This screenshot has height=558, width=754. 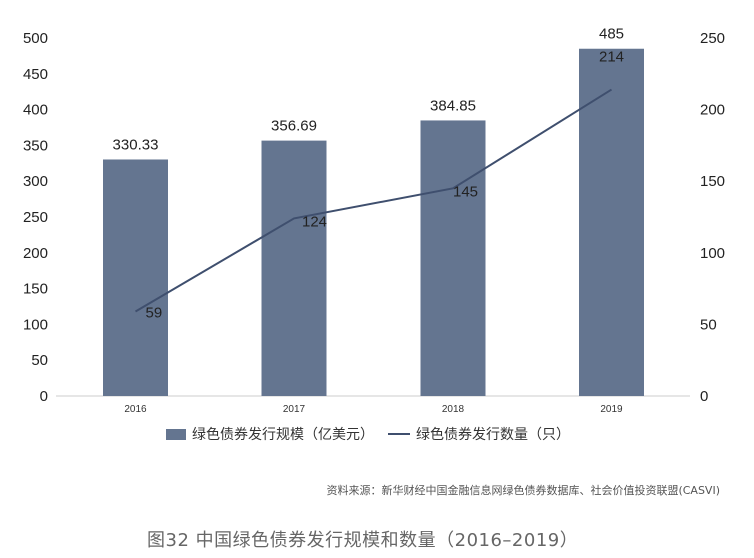 I want to click on left-axis-tick: 150, so click(x=35, y=289).